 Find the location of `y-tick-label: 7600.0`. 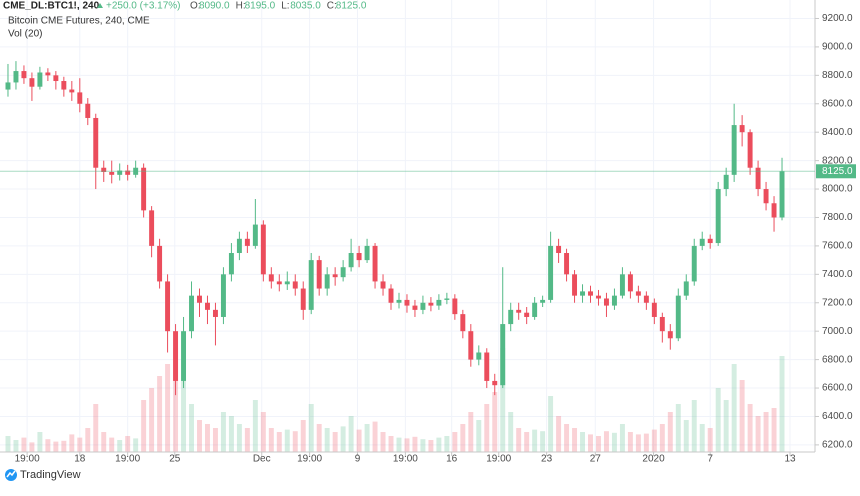

y-tick-label: 7600.0 is located at coordinates (837, 246).